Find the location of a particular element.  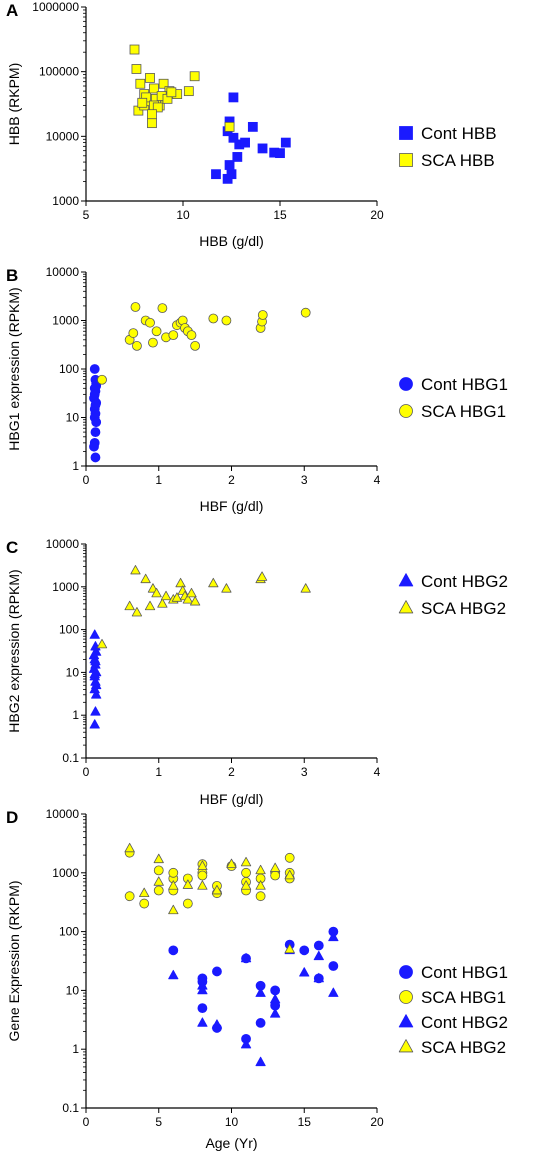

panel-letter: D is located at coordinates (12, 817).